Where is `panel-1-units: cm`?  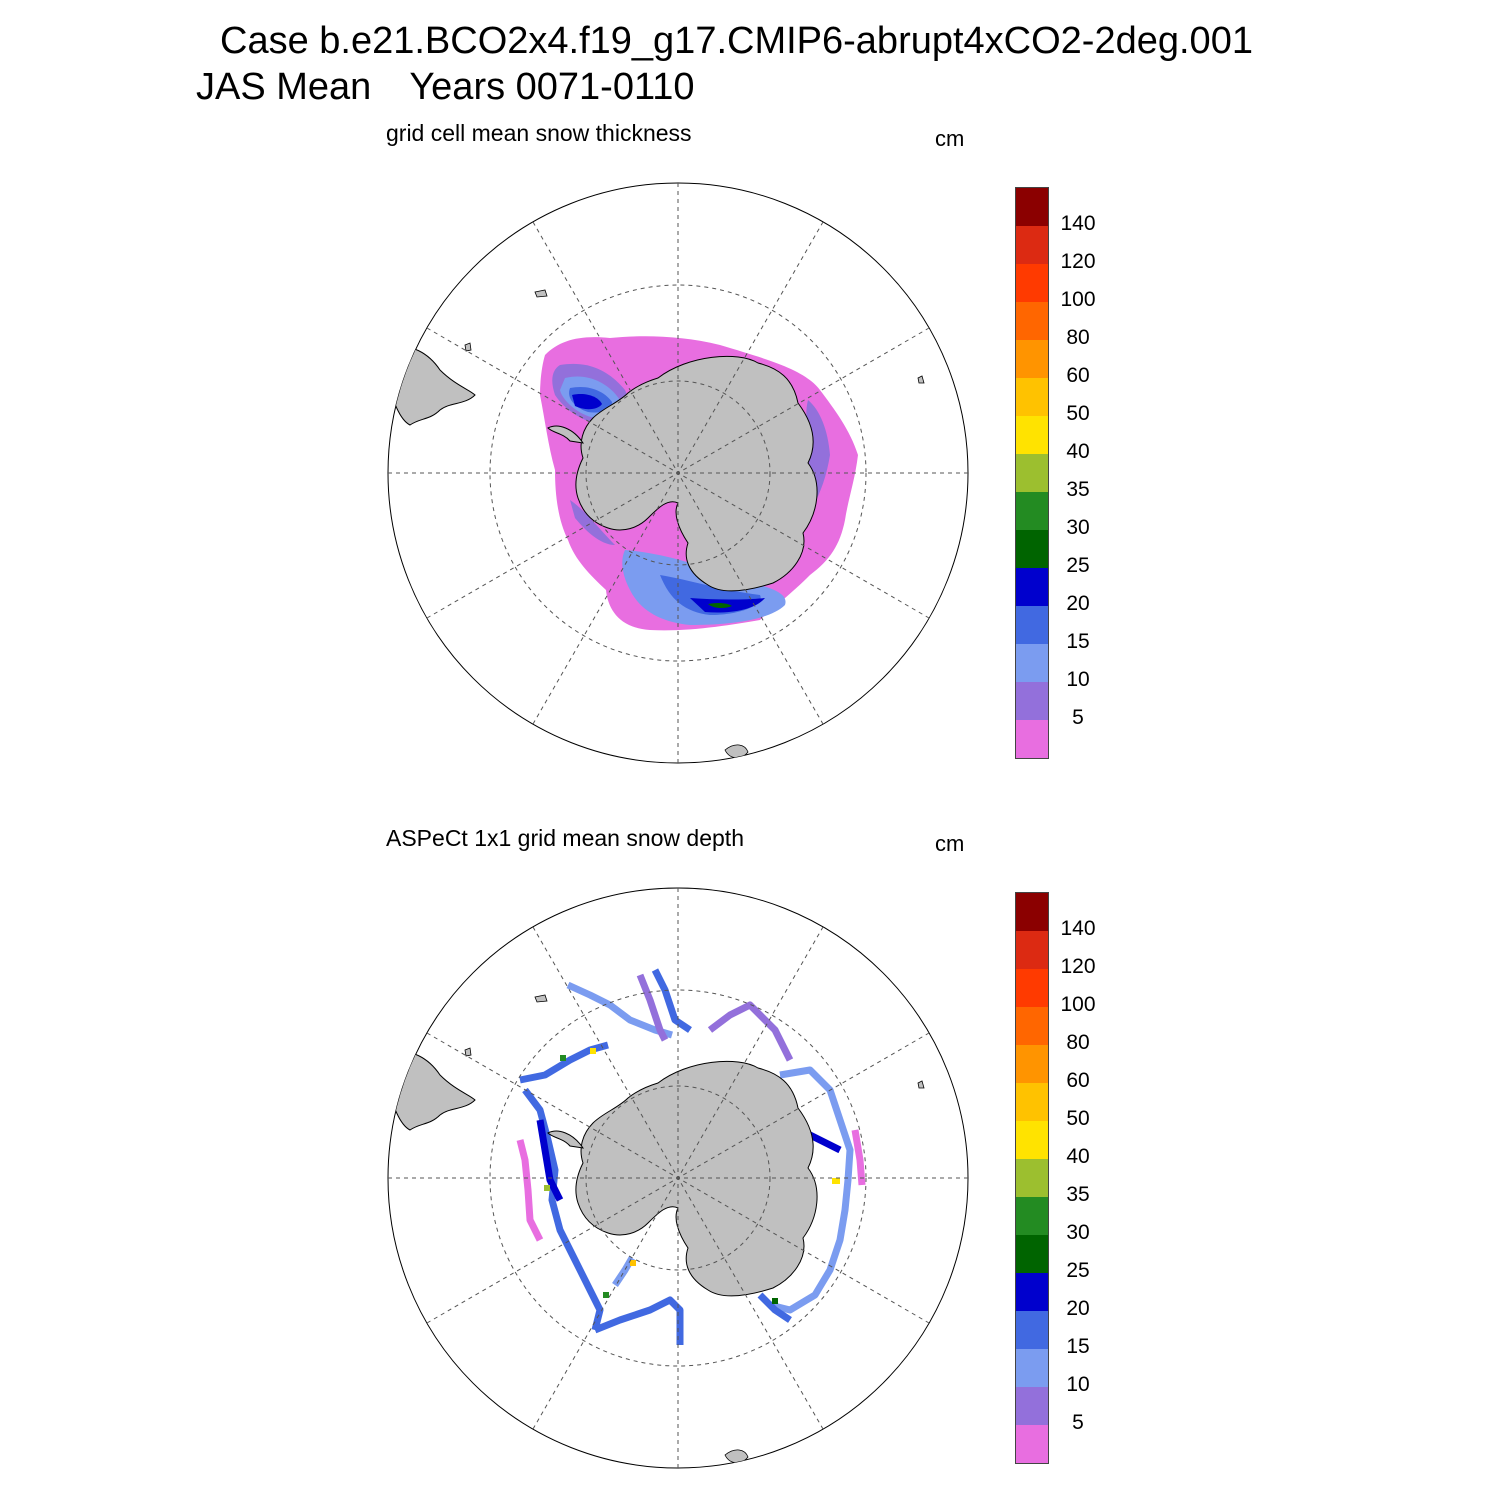 panel-1-units: cm is located at coordinates (950, 138).